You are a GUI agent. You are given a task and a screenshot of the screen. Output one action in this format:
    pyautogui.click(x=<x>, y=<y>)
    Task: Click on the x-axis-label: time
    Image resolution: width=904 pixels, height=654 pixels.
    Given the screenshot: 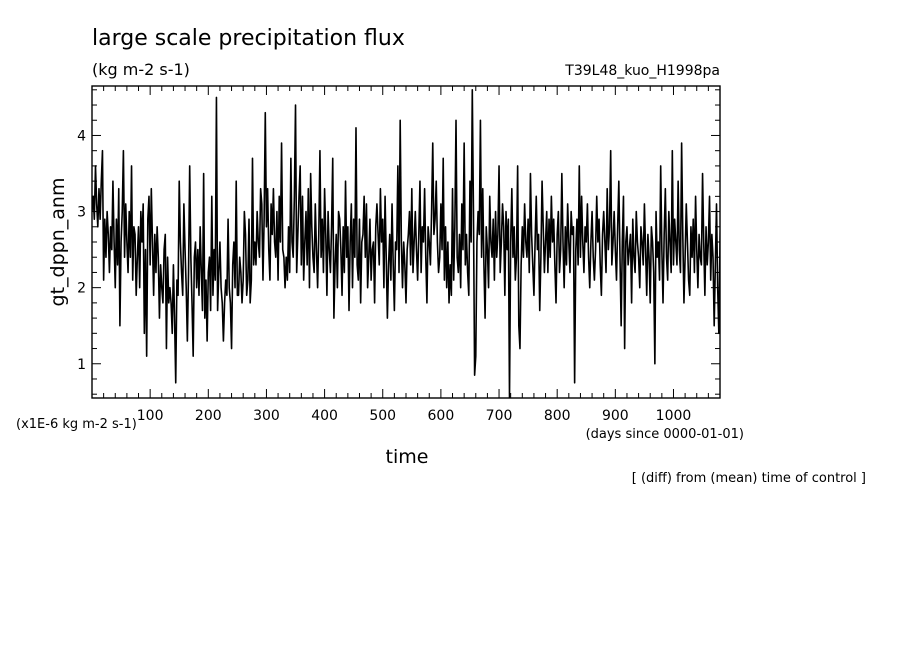 What is the action you would take?
    pyautogui.click(x=407, y=457)
    